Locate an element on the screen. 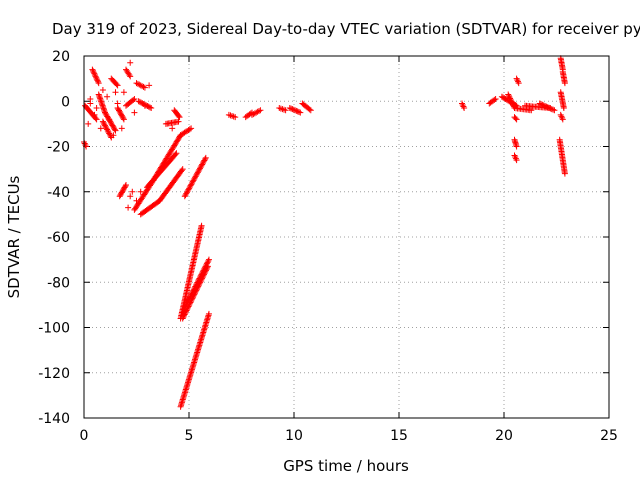 The image size is (640, 480). y-tick-label: 0 is located at coordinates (65, 102).